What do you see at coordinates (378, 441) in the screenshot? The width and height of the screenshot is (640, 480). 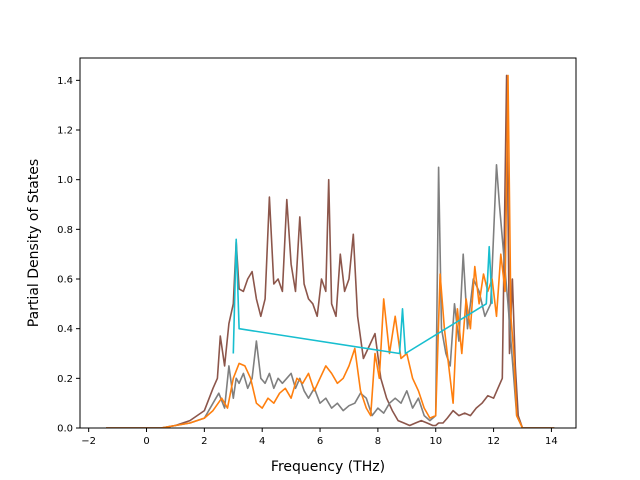 I see `x-tick-label: 8` at bounding box center [378, 441].